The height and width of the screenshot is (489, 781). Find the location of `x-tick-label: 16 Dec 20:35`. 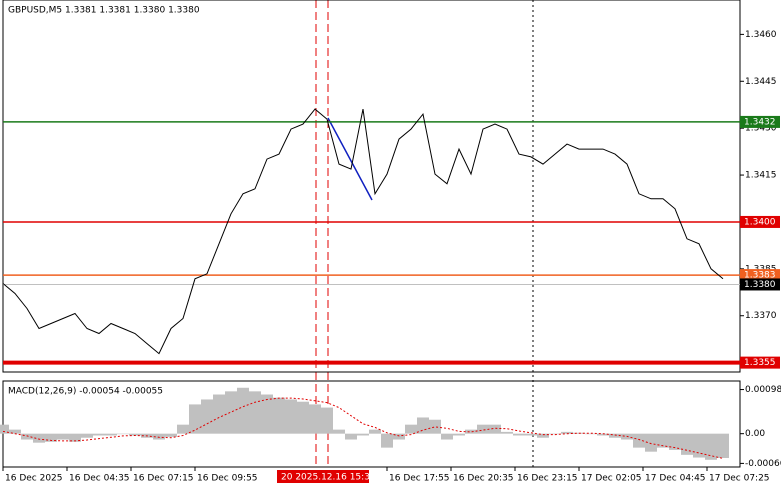

x-tick-label: 16 Dec 20:35 is located at coordinates (483, 479).